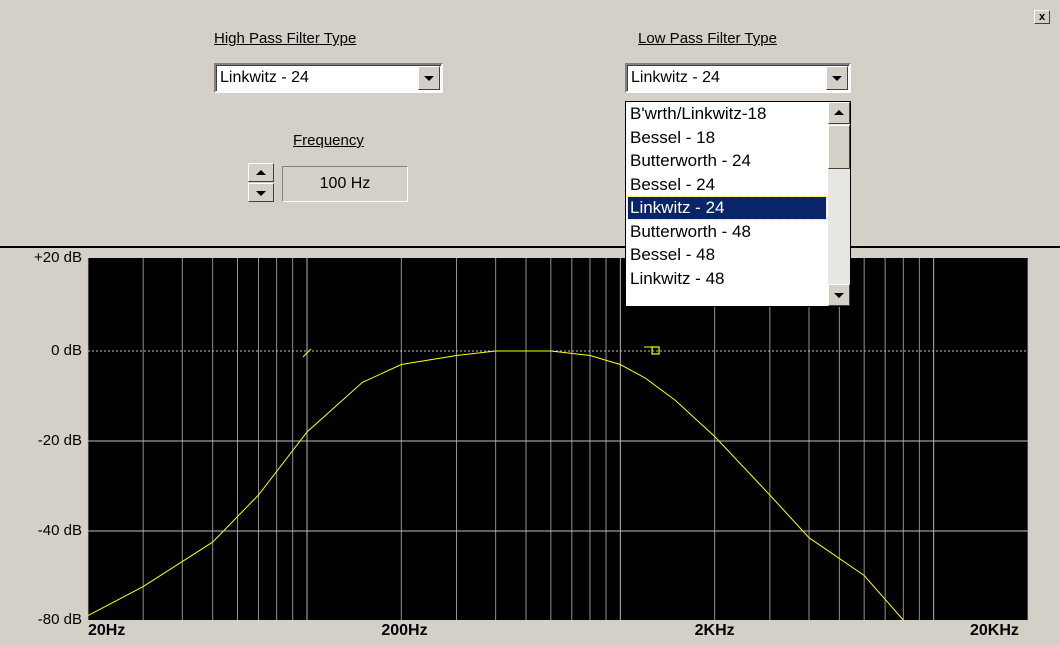 The image size is (1060, 645). What do you see at coordinates (328, 140) in the screenshot?
I see `frequency-label: Frequency` at bounding box center [328, 140].